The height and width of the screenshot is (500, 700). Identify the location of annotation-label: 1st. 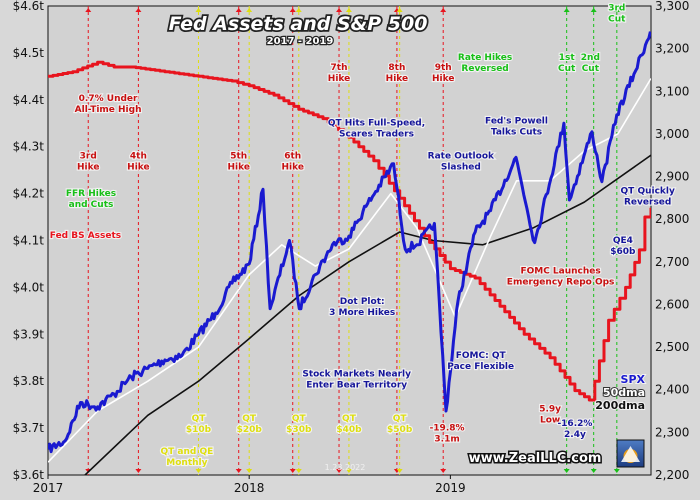
(567, 58).